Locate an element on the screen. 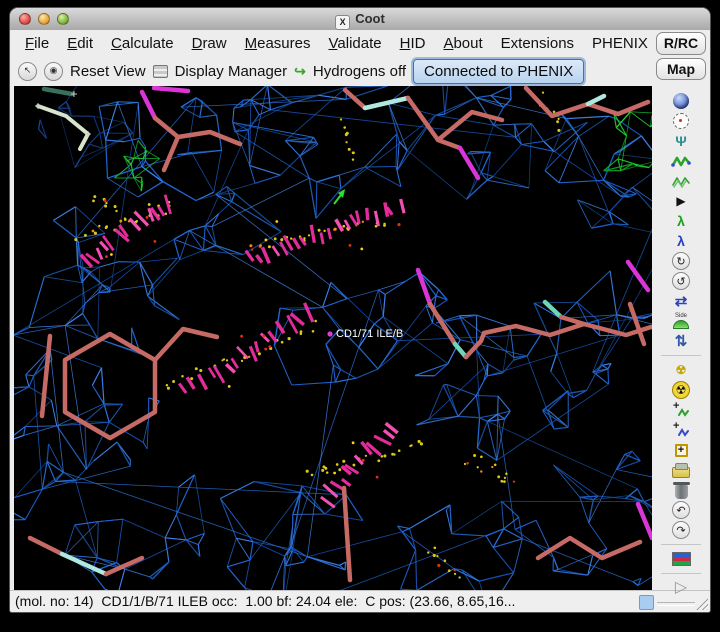  mutate-icon: ☢ is located at coordinates (681, 370).